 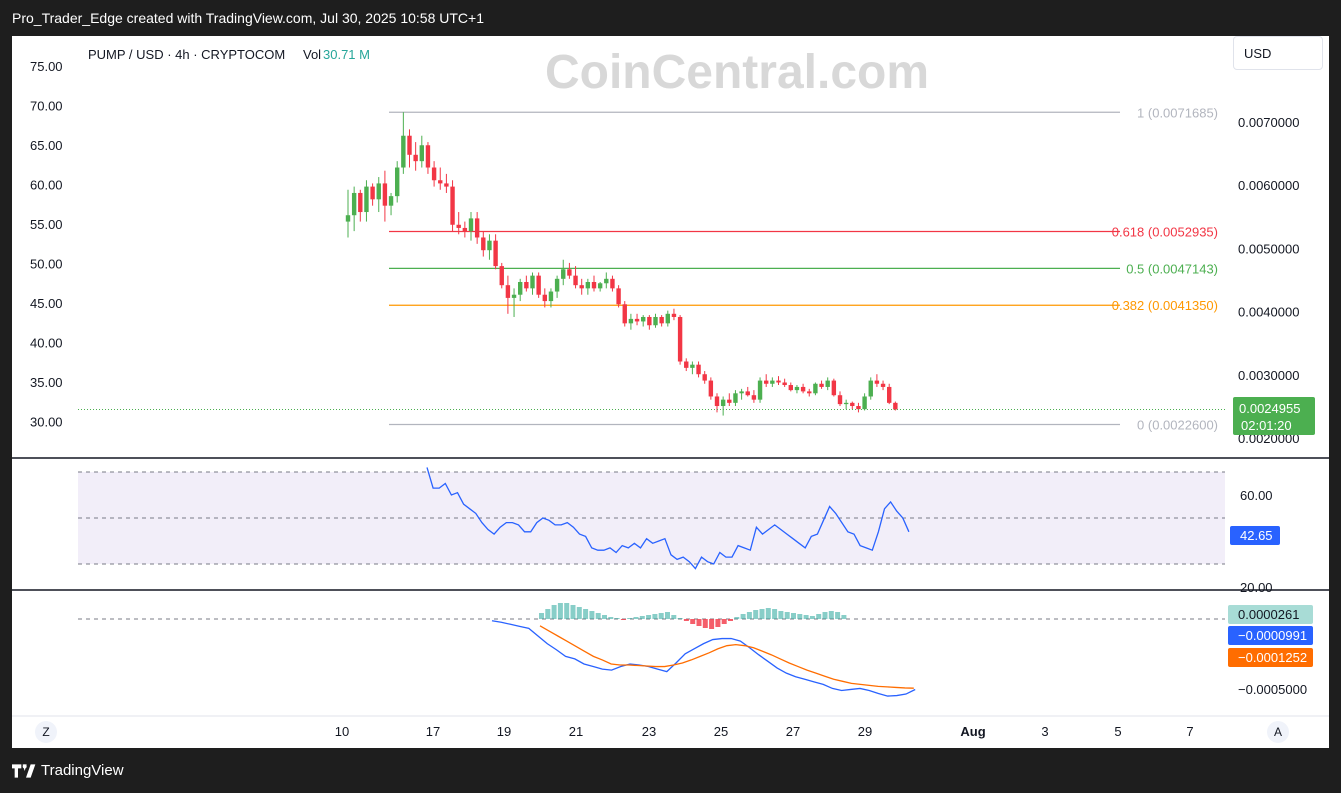 I want to click on tradingview-logo-icon, so click(x=24, y=770).